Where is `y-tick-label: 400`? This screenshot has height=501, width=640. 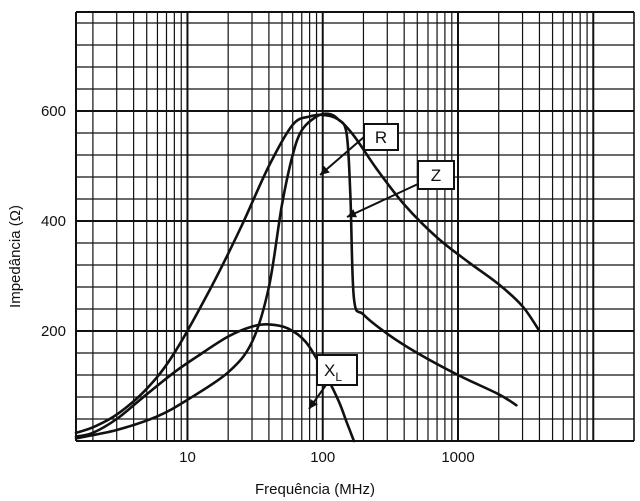
y-tick-label: 400 is located at coordinates (53, 221).